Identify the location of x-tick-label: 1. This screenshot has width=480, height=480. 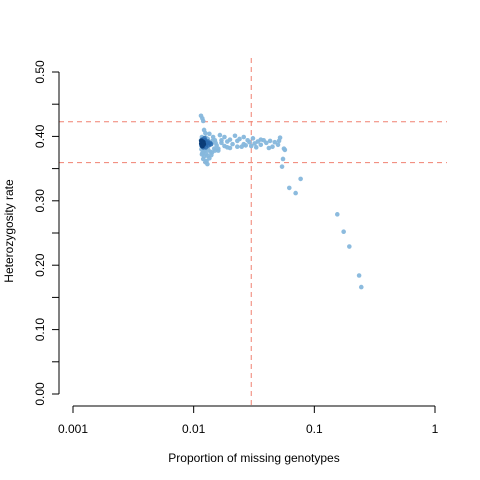
(435, 429).